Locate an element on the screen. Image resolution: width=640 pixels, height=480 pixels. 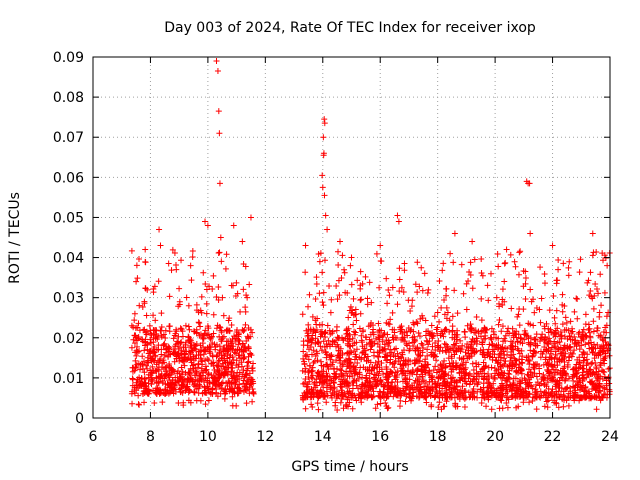
y-tick-label: 0.05 is located at coordinates (68, 218).